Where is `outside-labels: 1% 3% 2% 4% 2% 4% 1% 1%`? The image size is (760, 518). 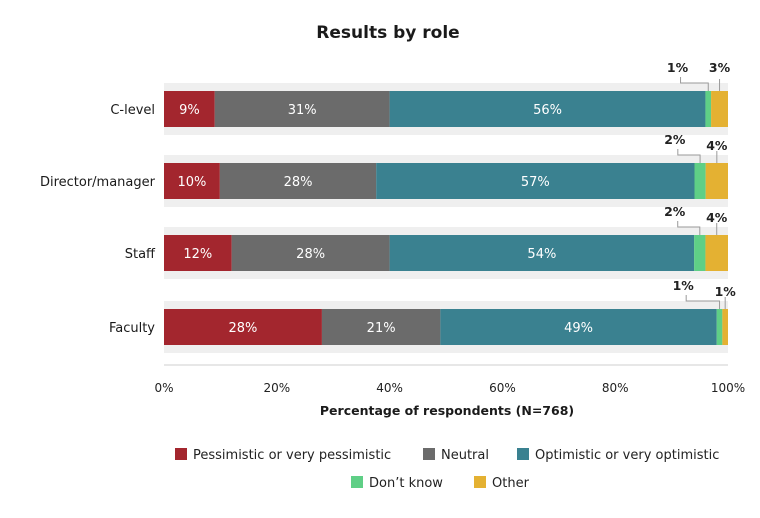
outside-labels: 1% 3% 2% 4% 2% 4% 1% 1% is located at coordinates (700, 184).